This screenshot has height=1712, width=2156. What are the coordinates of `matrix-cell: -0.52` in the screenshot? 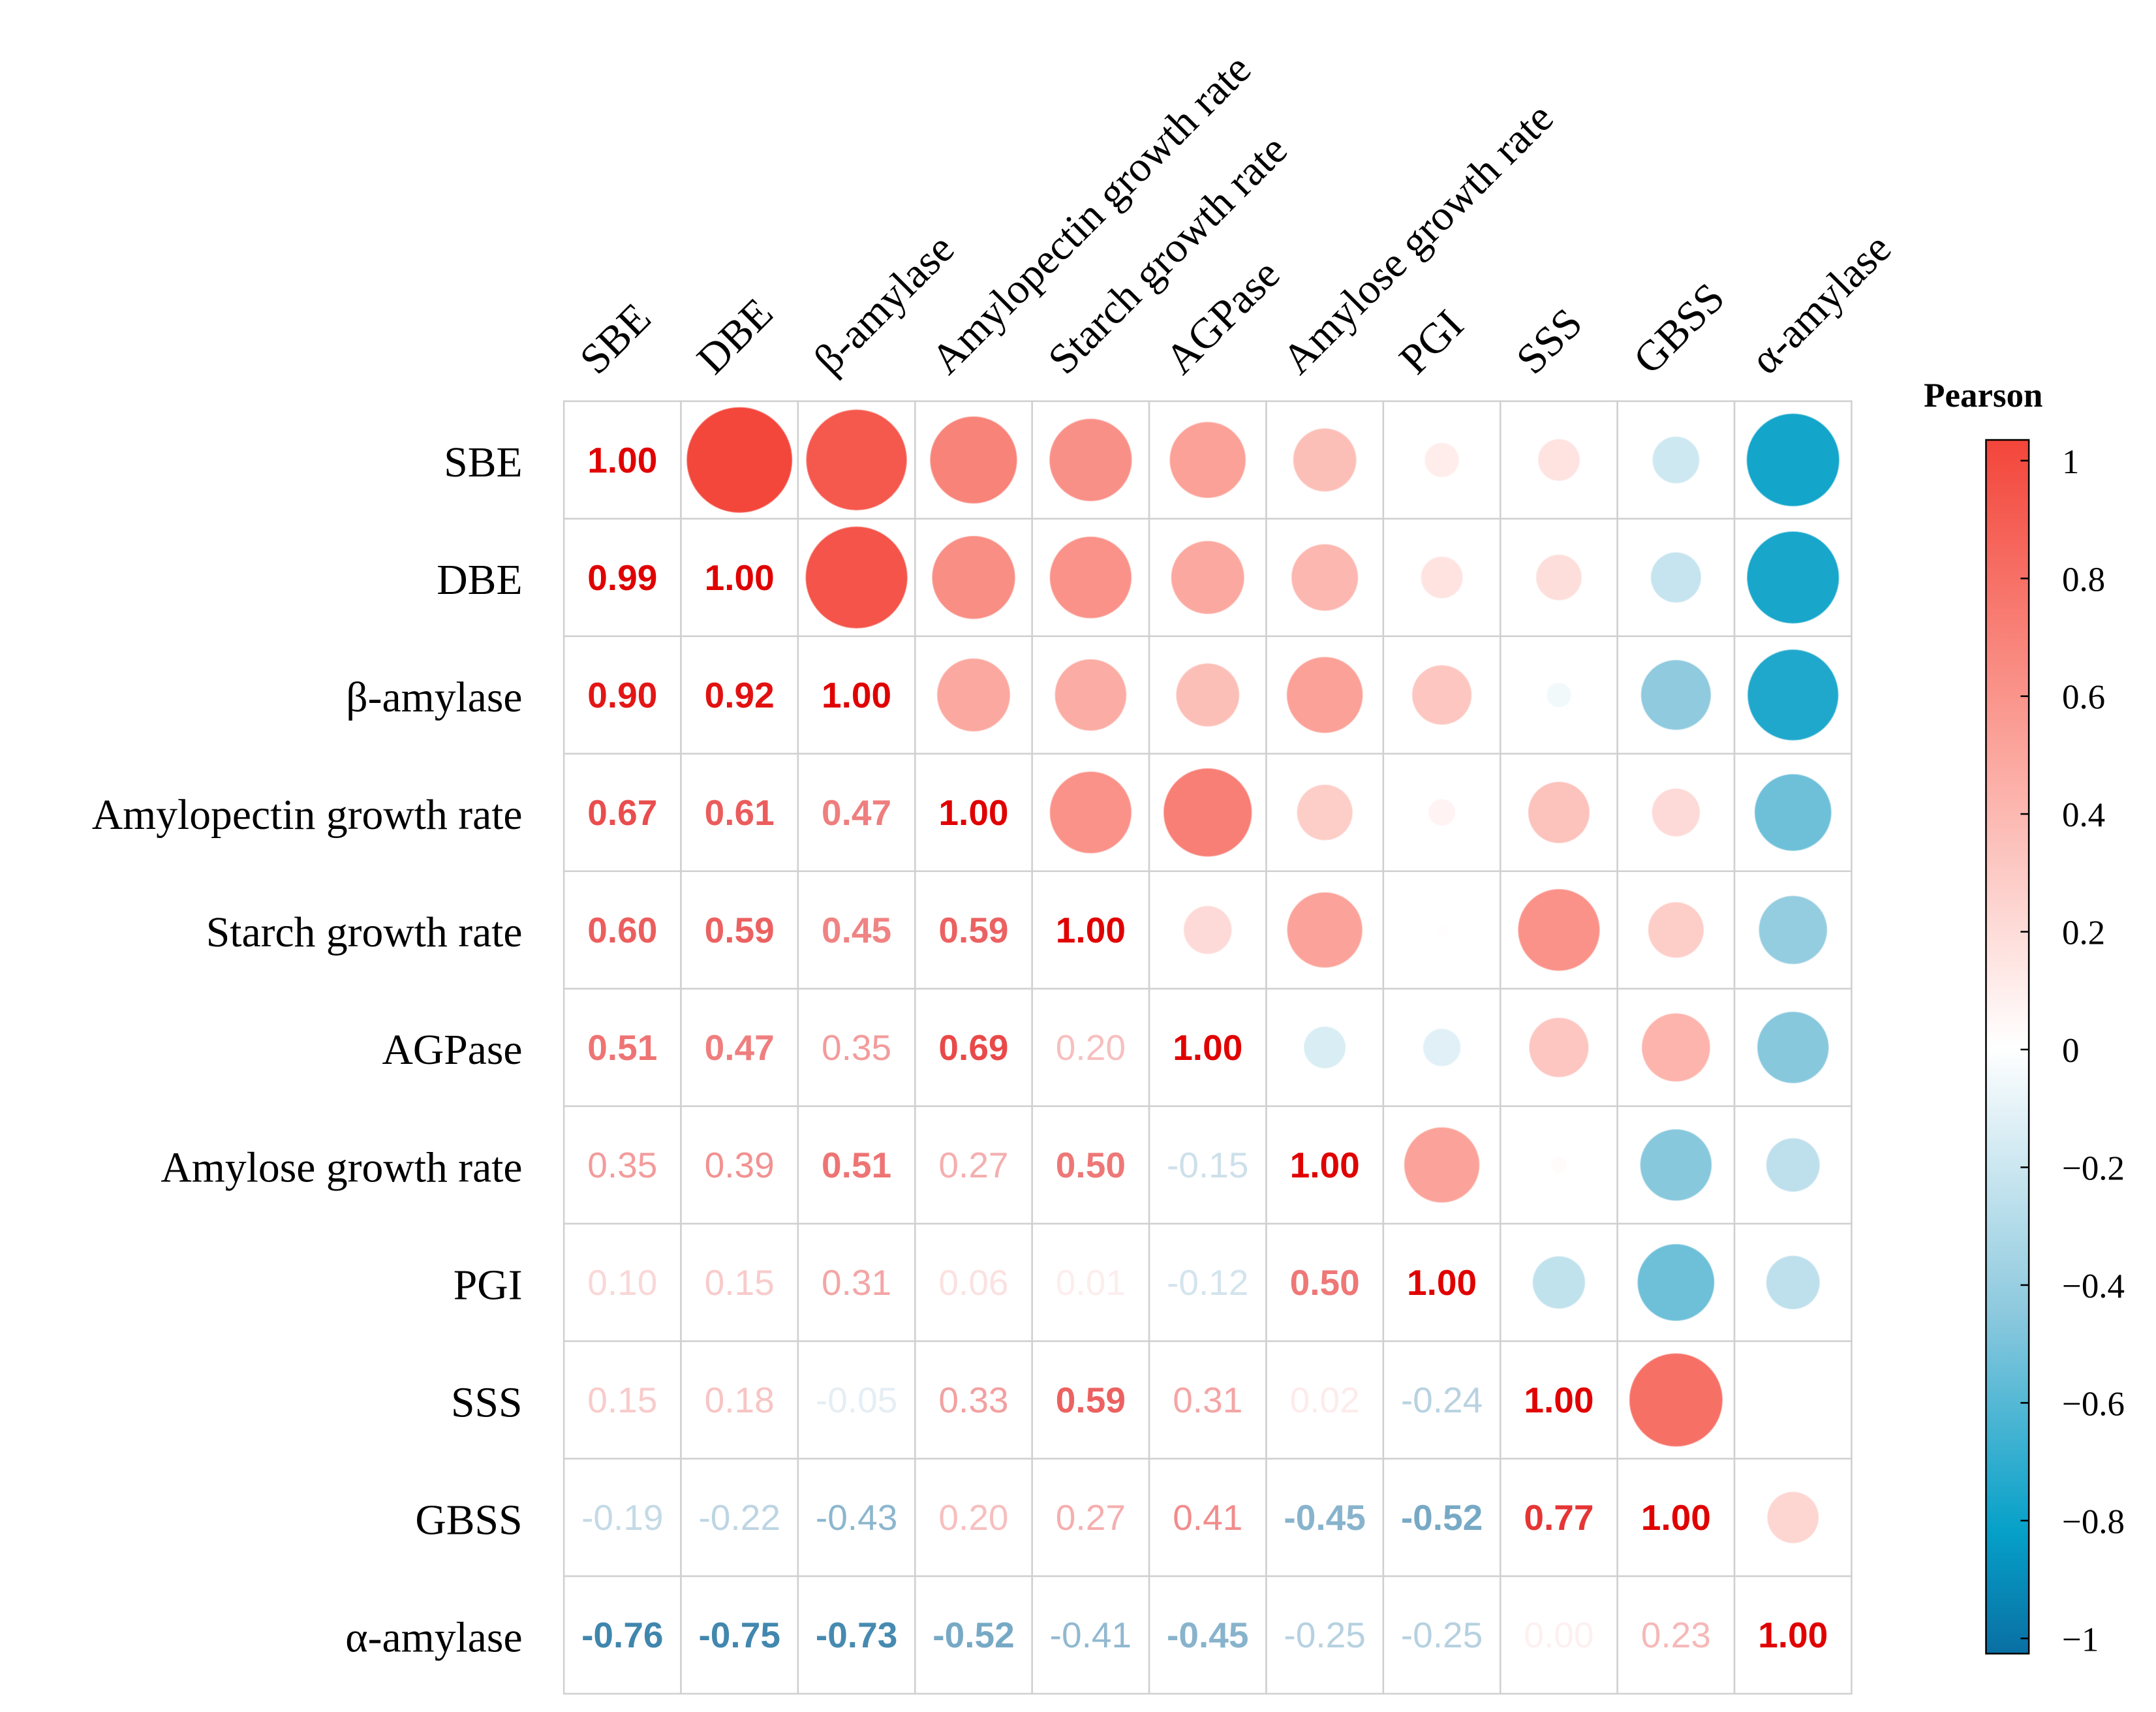 It's located at (1442, 1518).